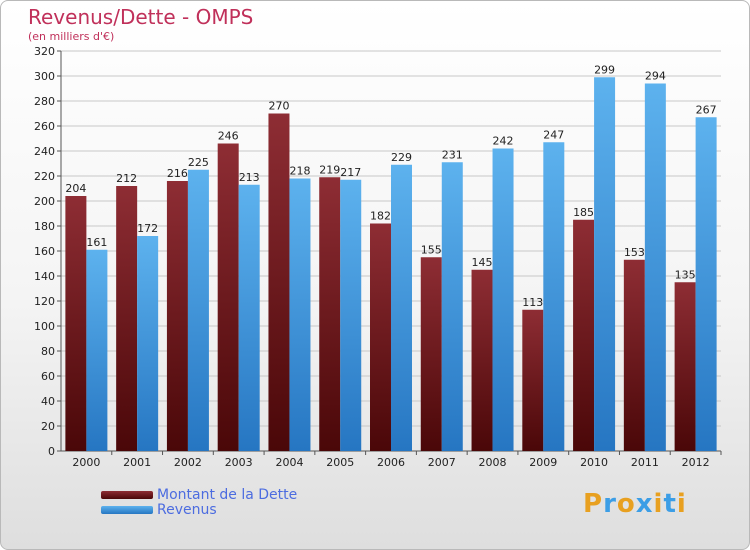 The width and height of the screenshot is (750, 550). What do you see at coordinates (401, 157) in the screenshot?
I see `value-label-revenus: 229` at bounding box center [401, 157].